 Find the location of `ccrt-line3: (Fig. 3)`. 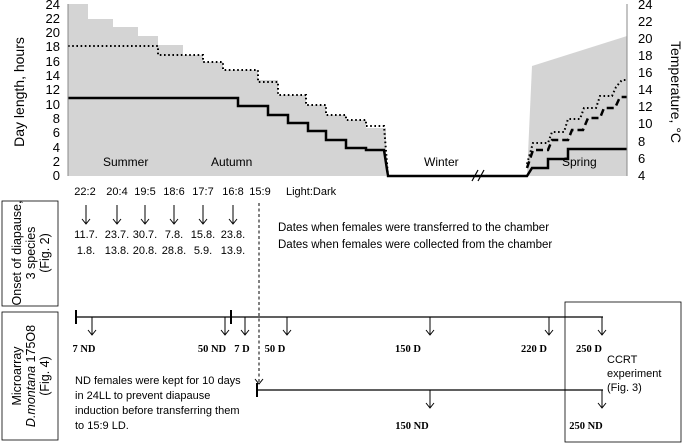

ccrt-line3: (Fig. 3) is located at coordinates (624, 388).